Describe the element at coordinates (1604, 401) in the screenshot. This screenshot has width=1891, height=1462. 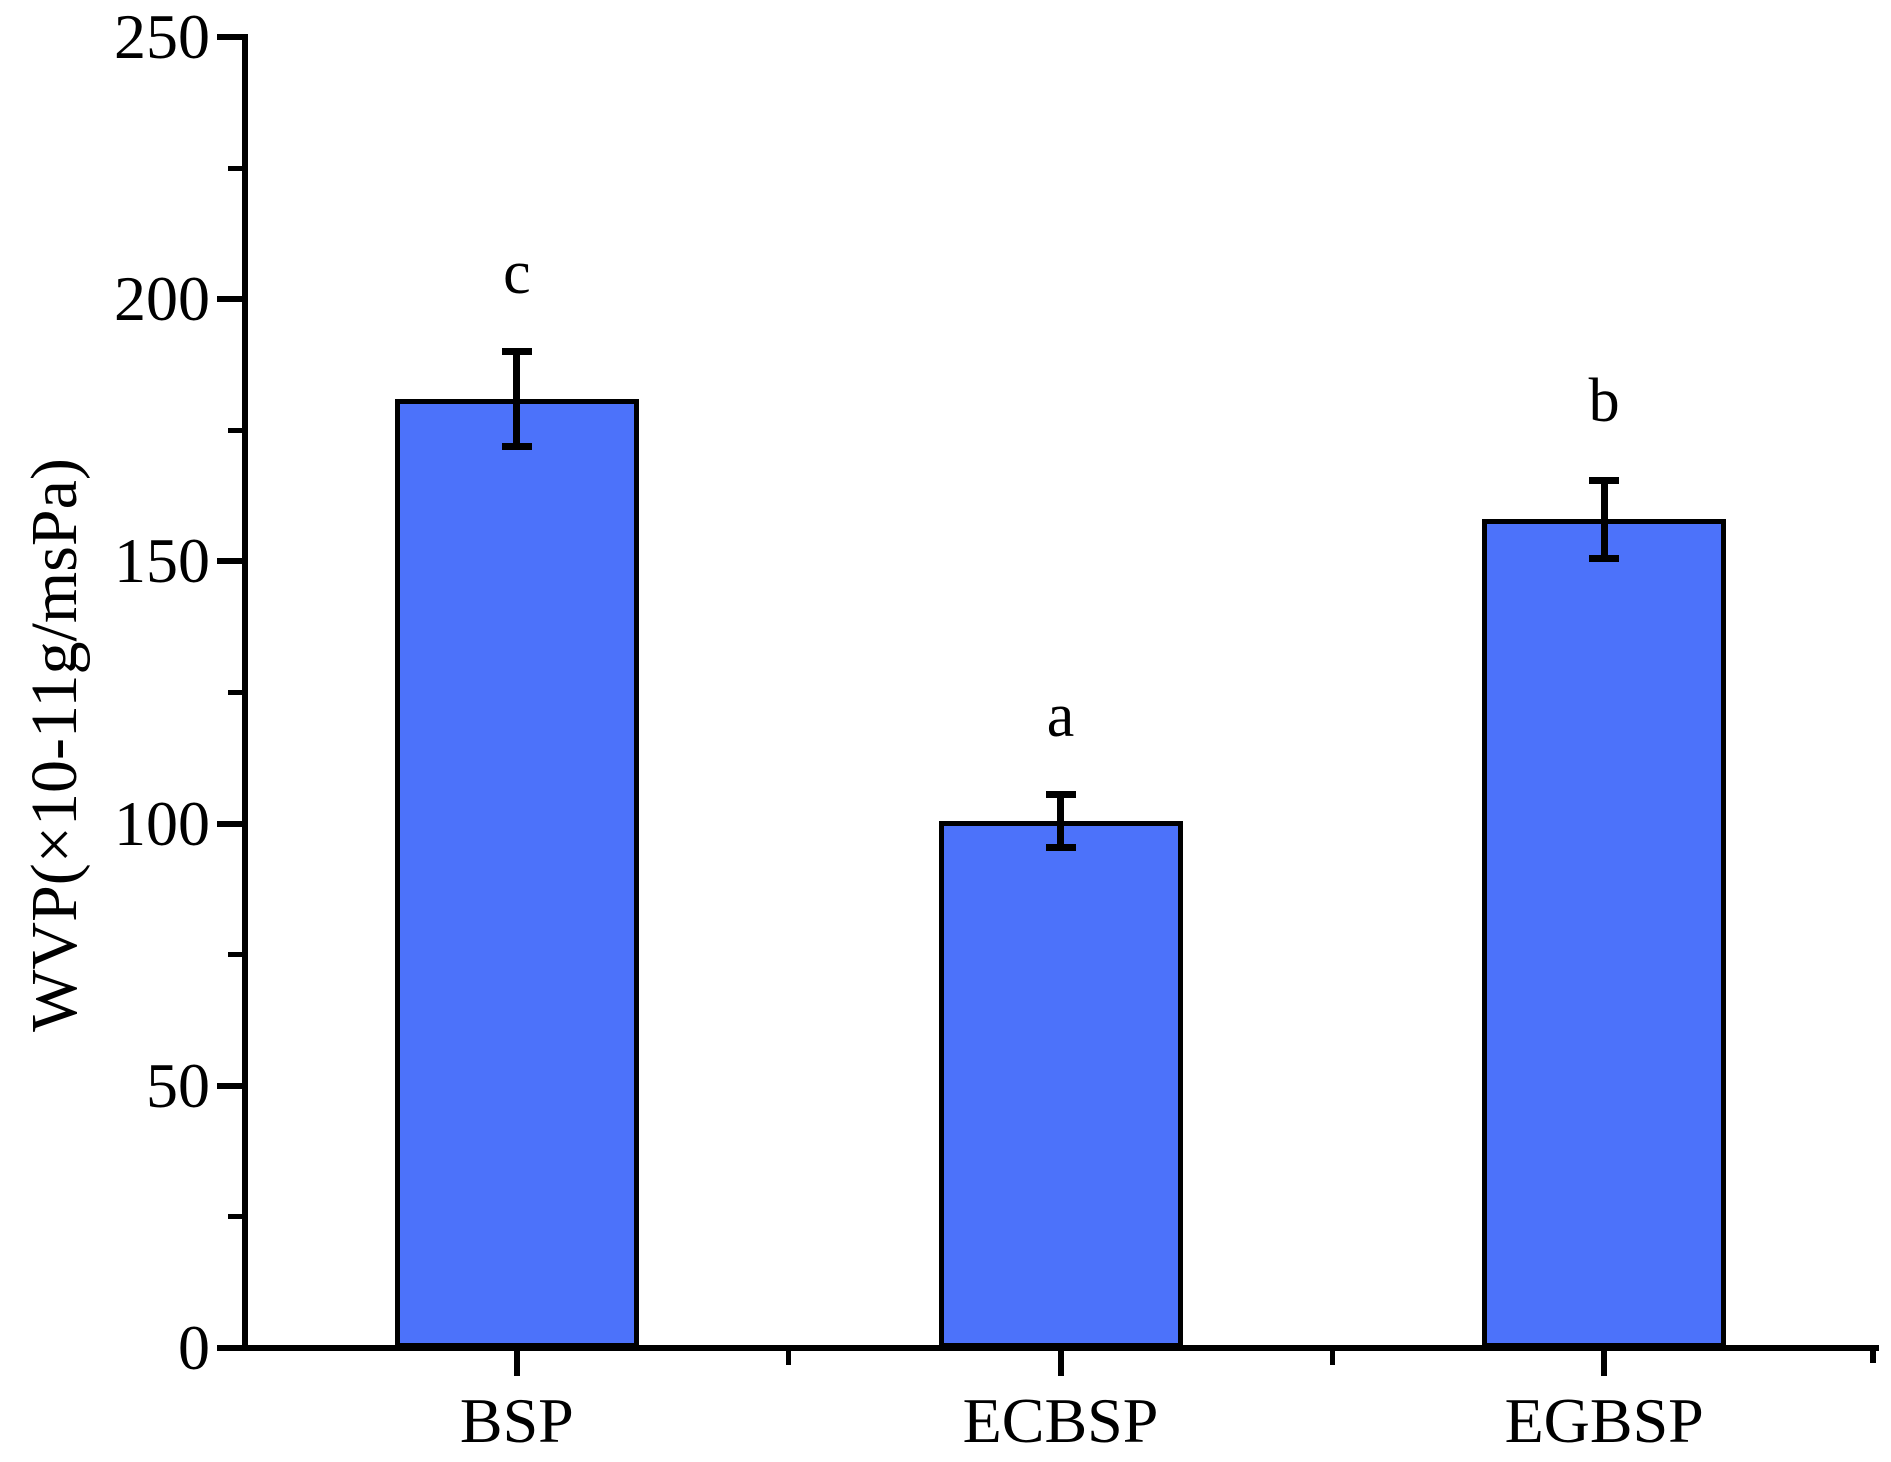
I see `significance-letter-EGBSP: b` at that location.